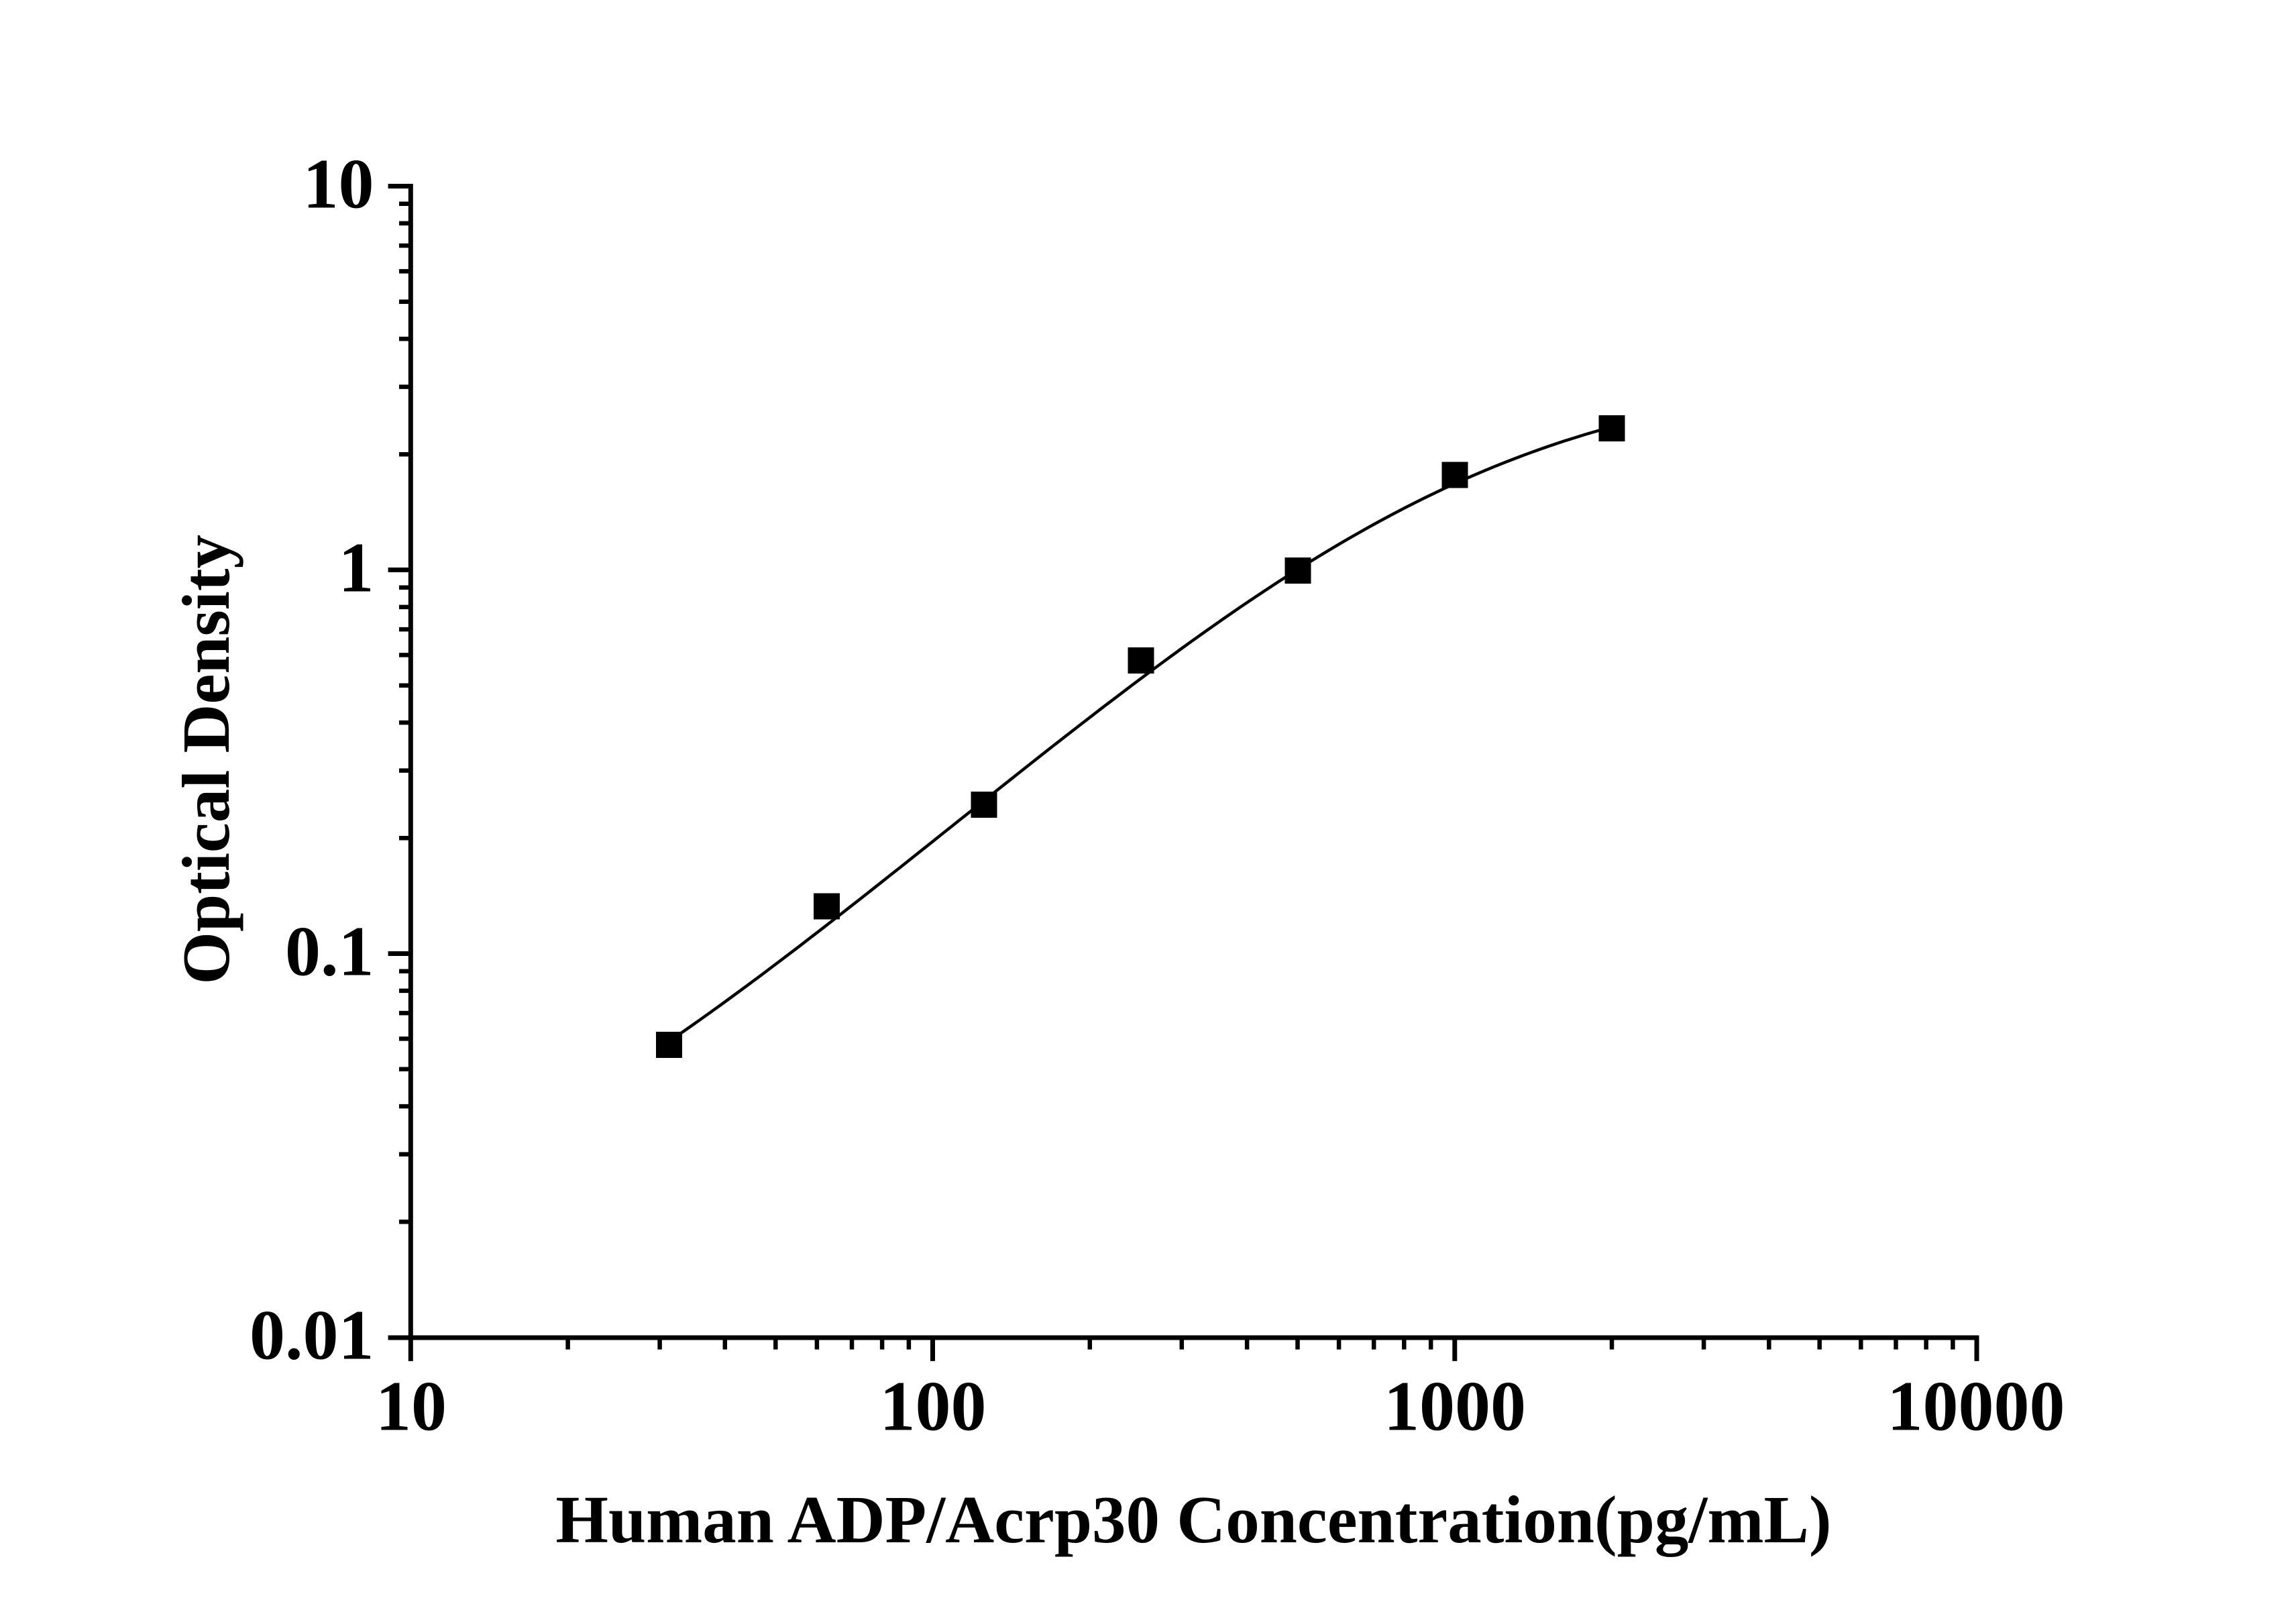 The width and height of the screenshot is (2296, 1604). What do you see at coordinates (1977, 1406) in the screenshot?
I see `svg-text: 10000` at bounding box center [1977, 1406].